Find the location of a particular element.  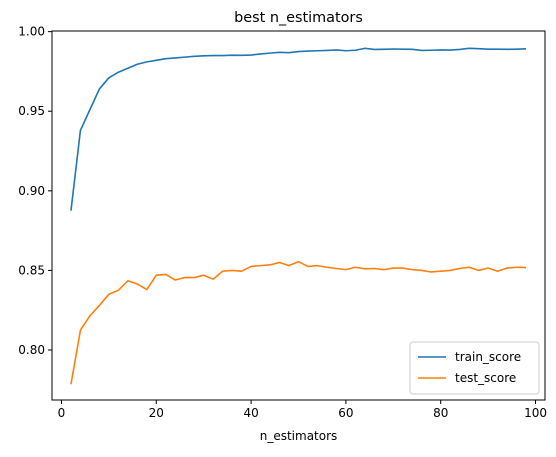

y-tick-label: 0.85 is located at coordinates (31, 270).